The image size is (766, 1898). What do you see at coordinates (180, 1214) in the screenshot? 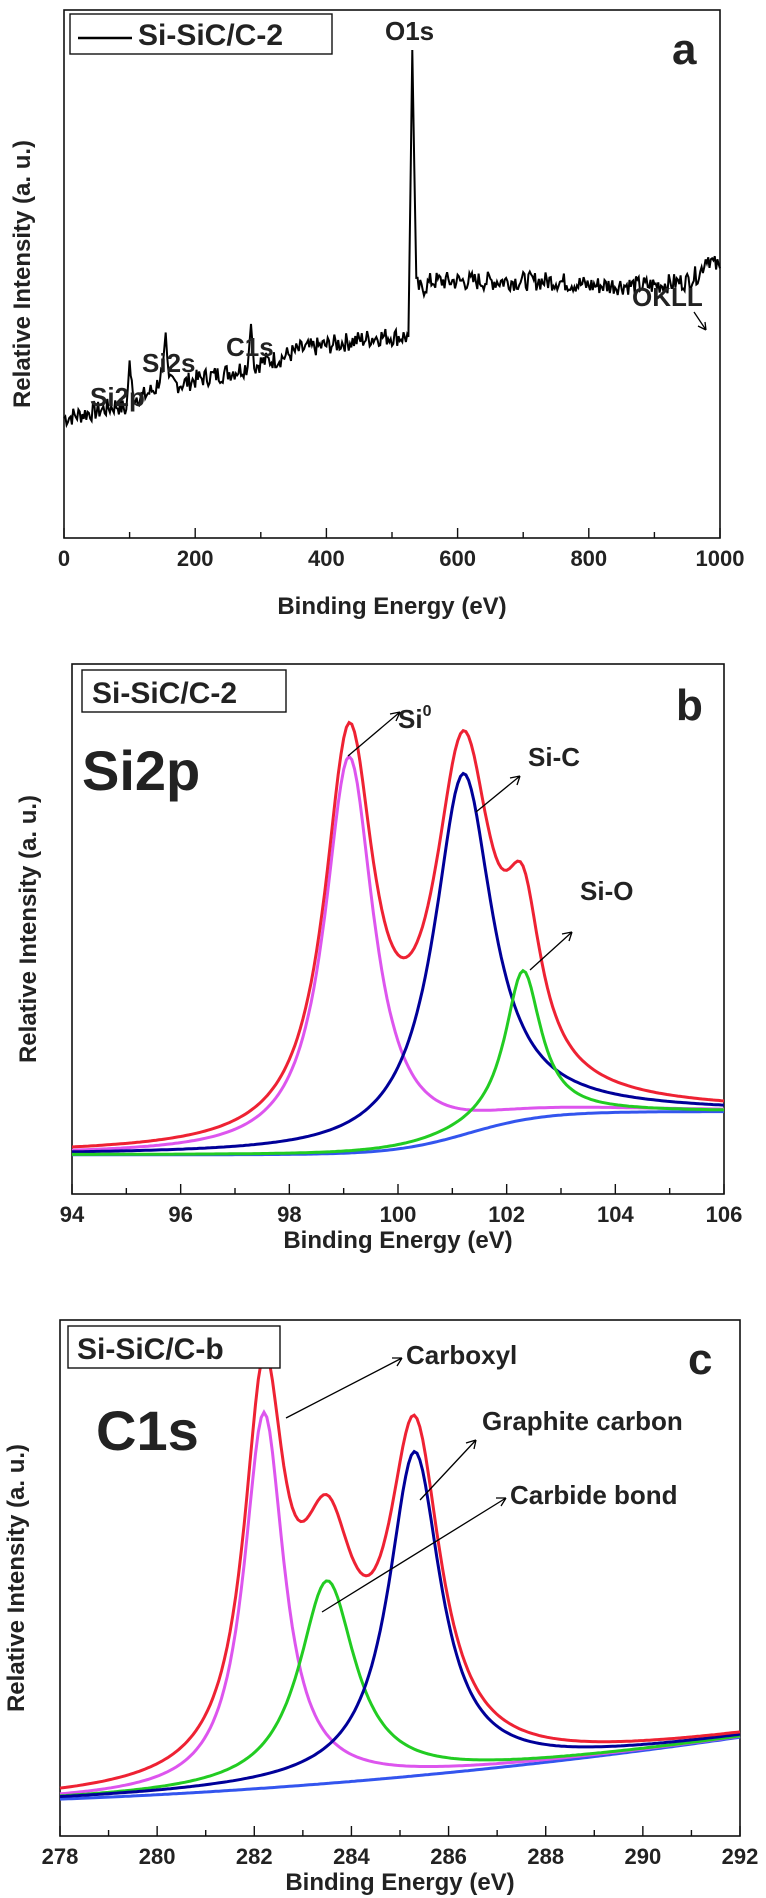
I see `x-tick-label-96: 96` at bounding box center [180, 1214].